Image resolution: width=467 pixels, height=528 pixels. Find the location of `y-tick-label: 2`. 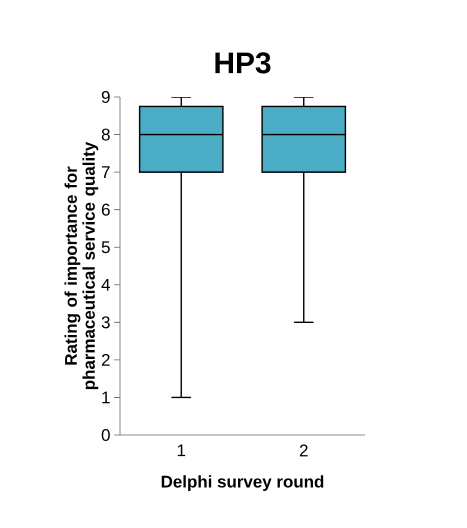

y-tick-label: 2 is located at coordinates (106, 360).